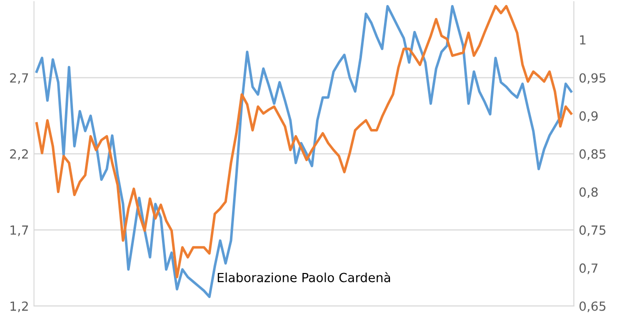 The image size is (617, 329). I want to click on y2-tick-label: 0,7, so click(588, 268).